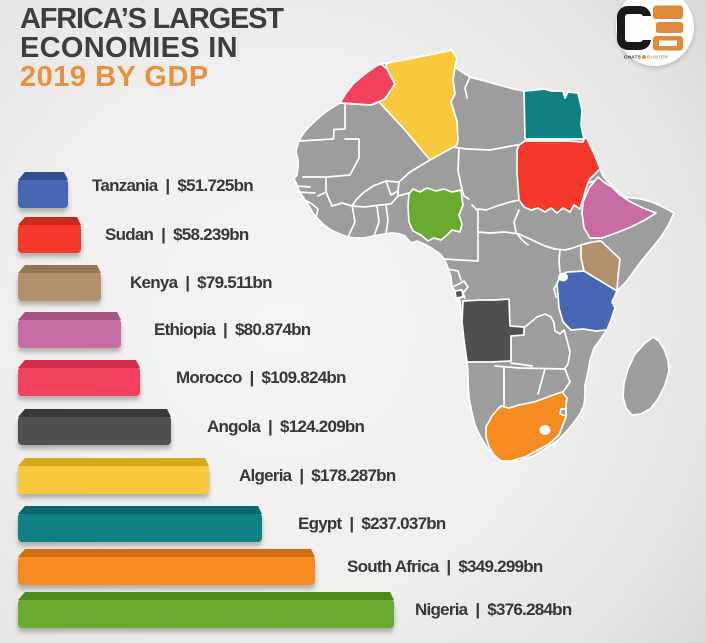 This screenshot has width=706, height=643. I want to click on svg-text: BANTER, so click(658, 58).